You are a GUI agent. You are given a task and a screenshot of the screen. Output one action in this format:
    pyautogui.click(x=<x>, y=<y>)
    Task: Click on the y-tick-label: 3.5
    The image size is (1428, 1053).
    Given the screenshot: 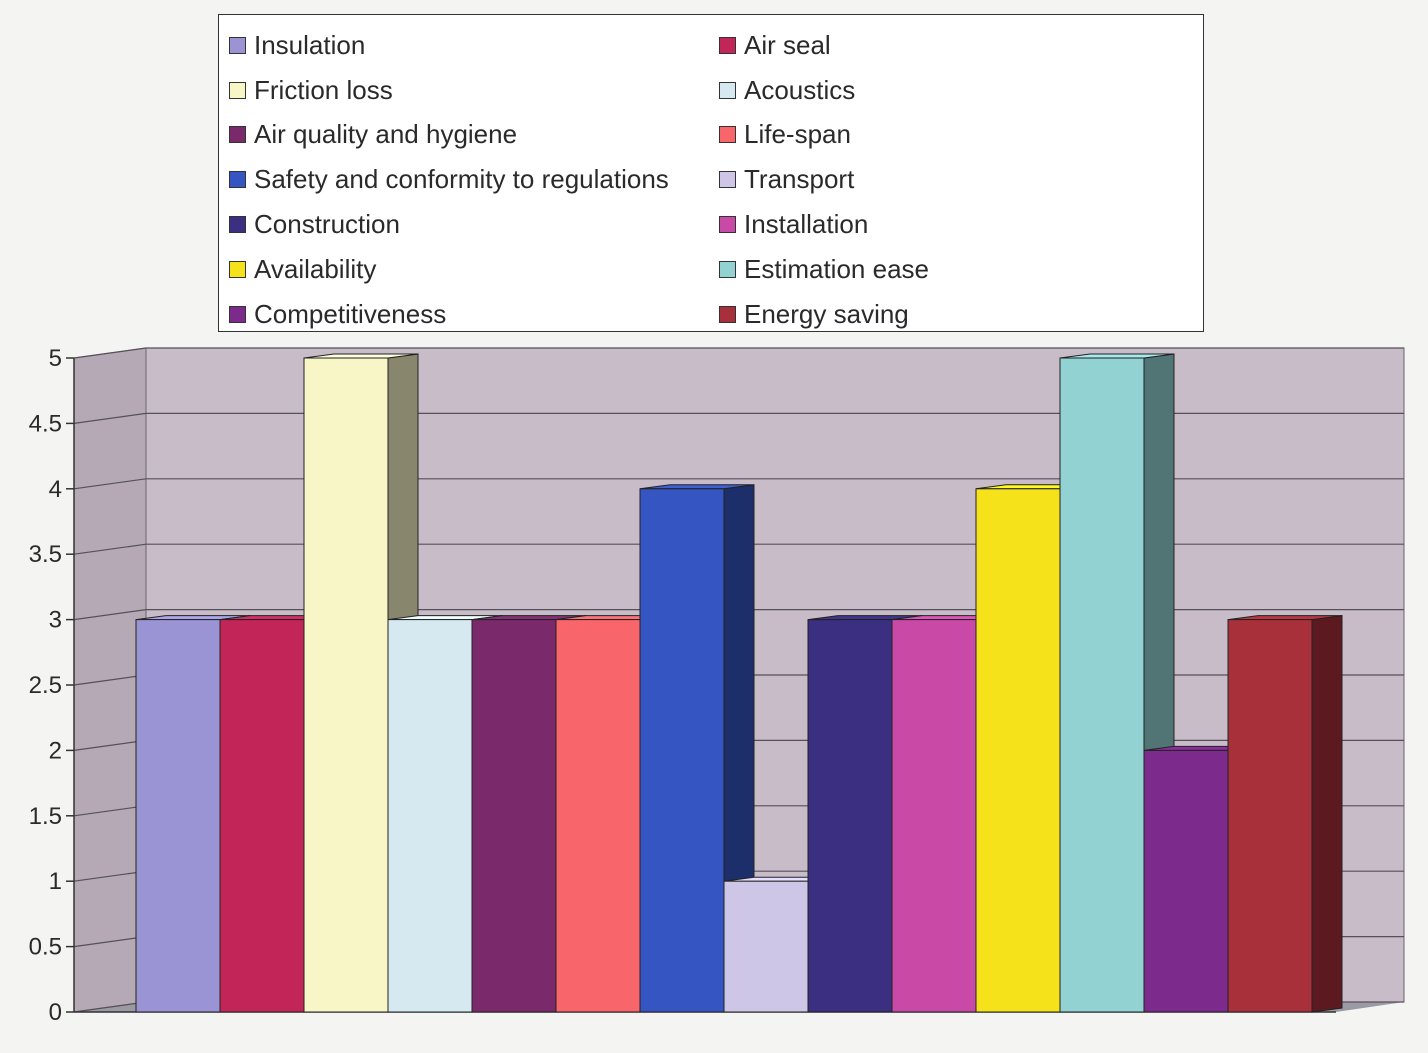 What is the action you would take?
    pyautogui.click(x=45, y=554)
    